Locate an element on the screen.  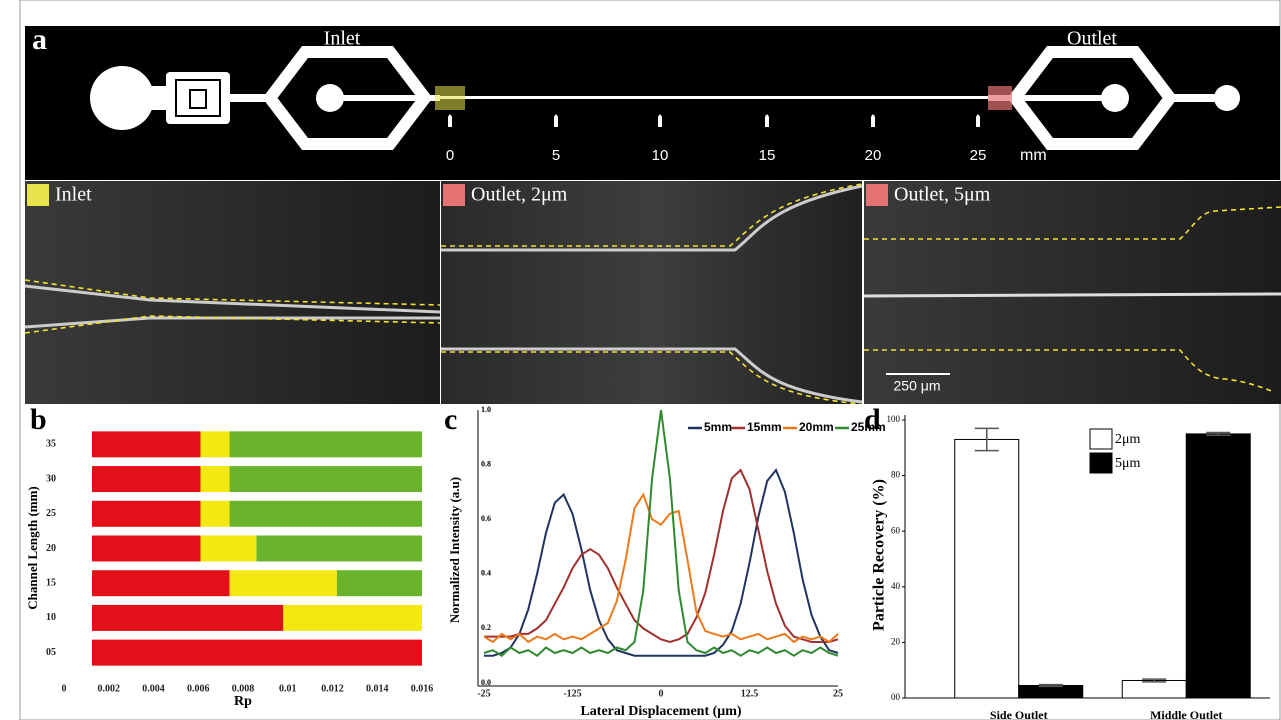
x-tick-label: Side Outlet is located at coordinates (1019, 714).